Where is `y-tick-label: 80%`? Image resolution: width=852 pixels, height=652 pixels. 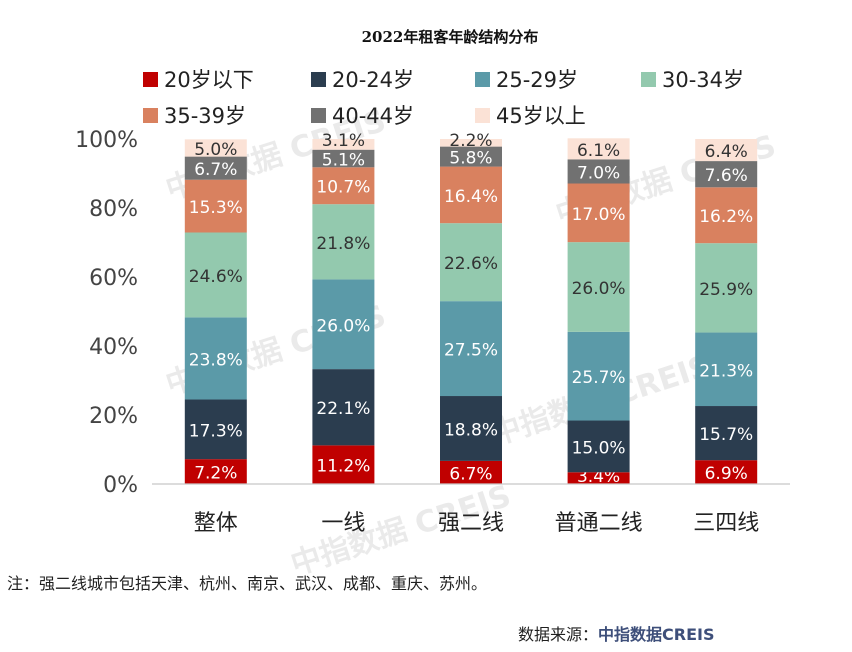
y-tick-label: 80% is located at coordinates (113, 209).